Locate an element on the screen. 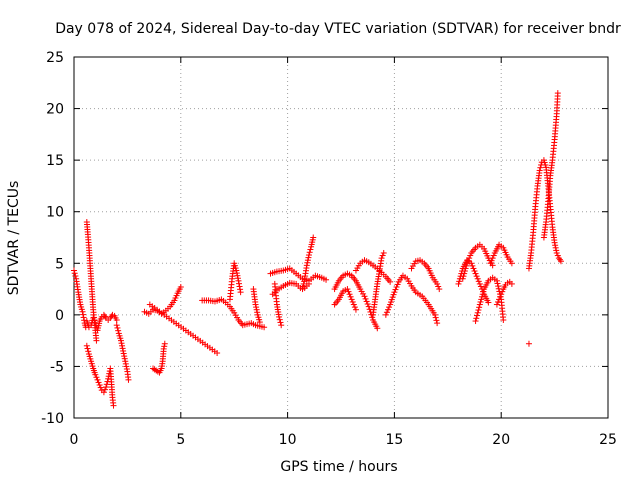 The image size is (640, 480). y-tick-label: 10 is located at coordinates (55, 213).